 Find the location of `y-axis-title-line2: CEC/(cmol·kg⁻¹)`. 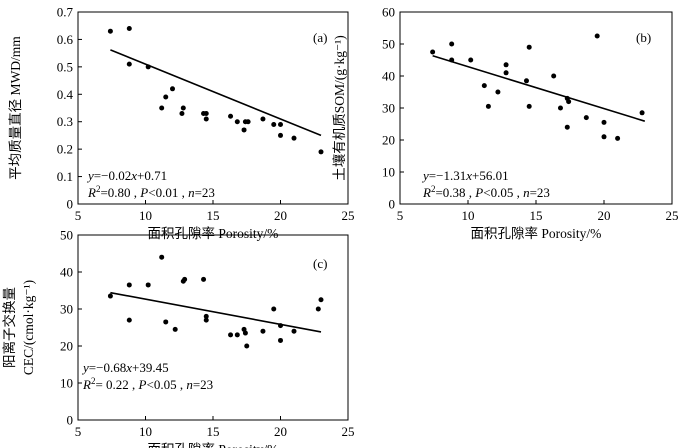

y-axis-title-line2: CEC/(cmol·kg⁻¹) is located at coordinates (28, 327).